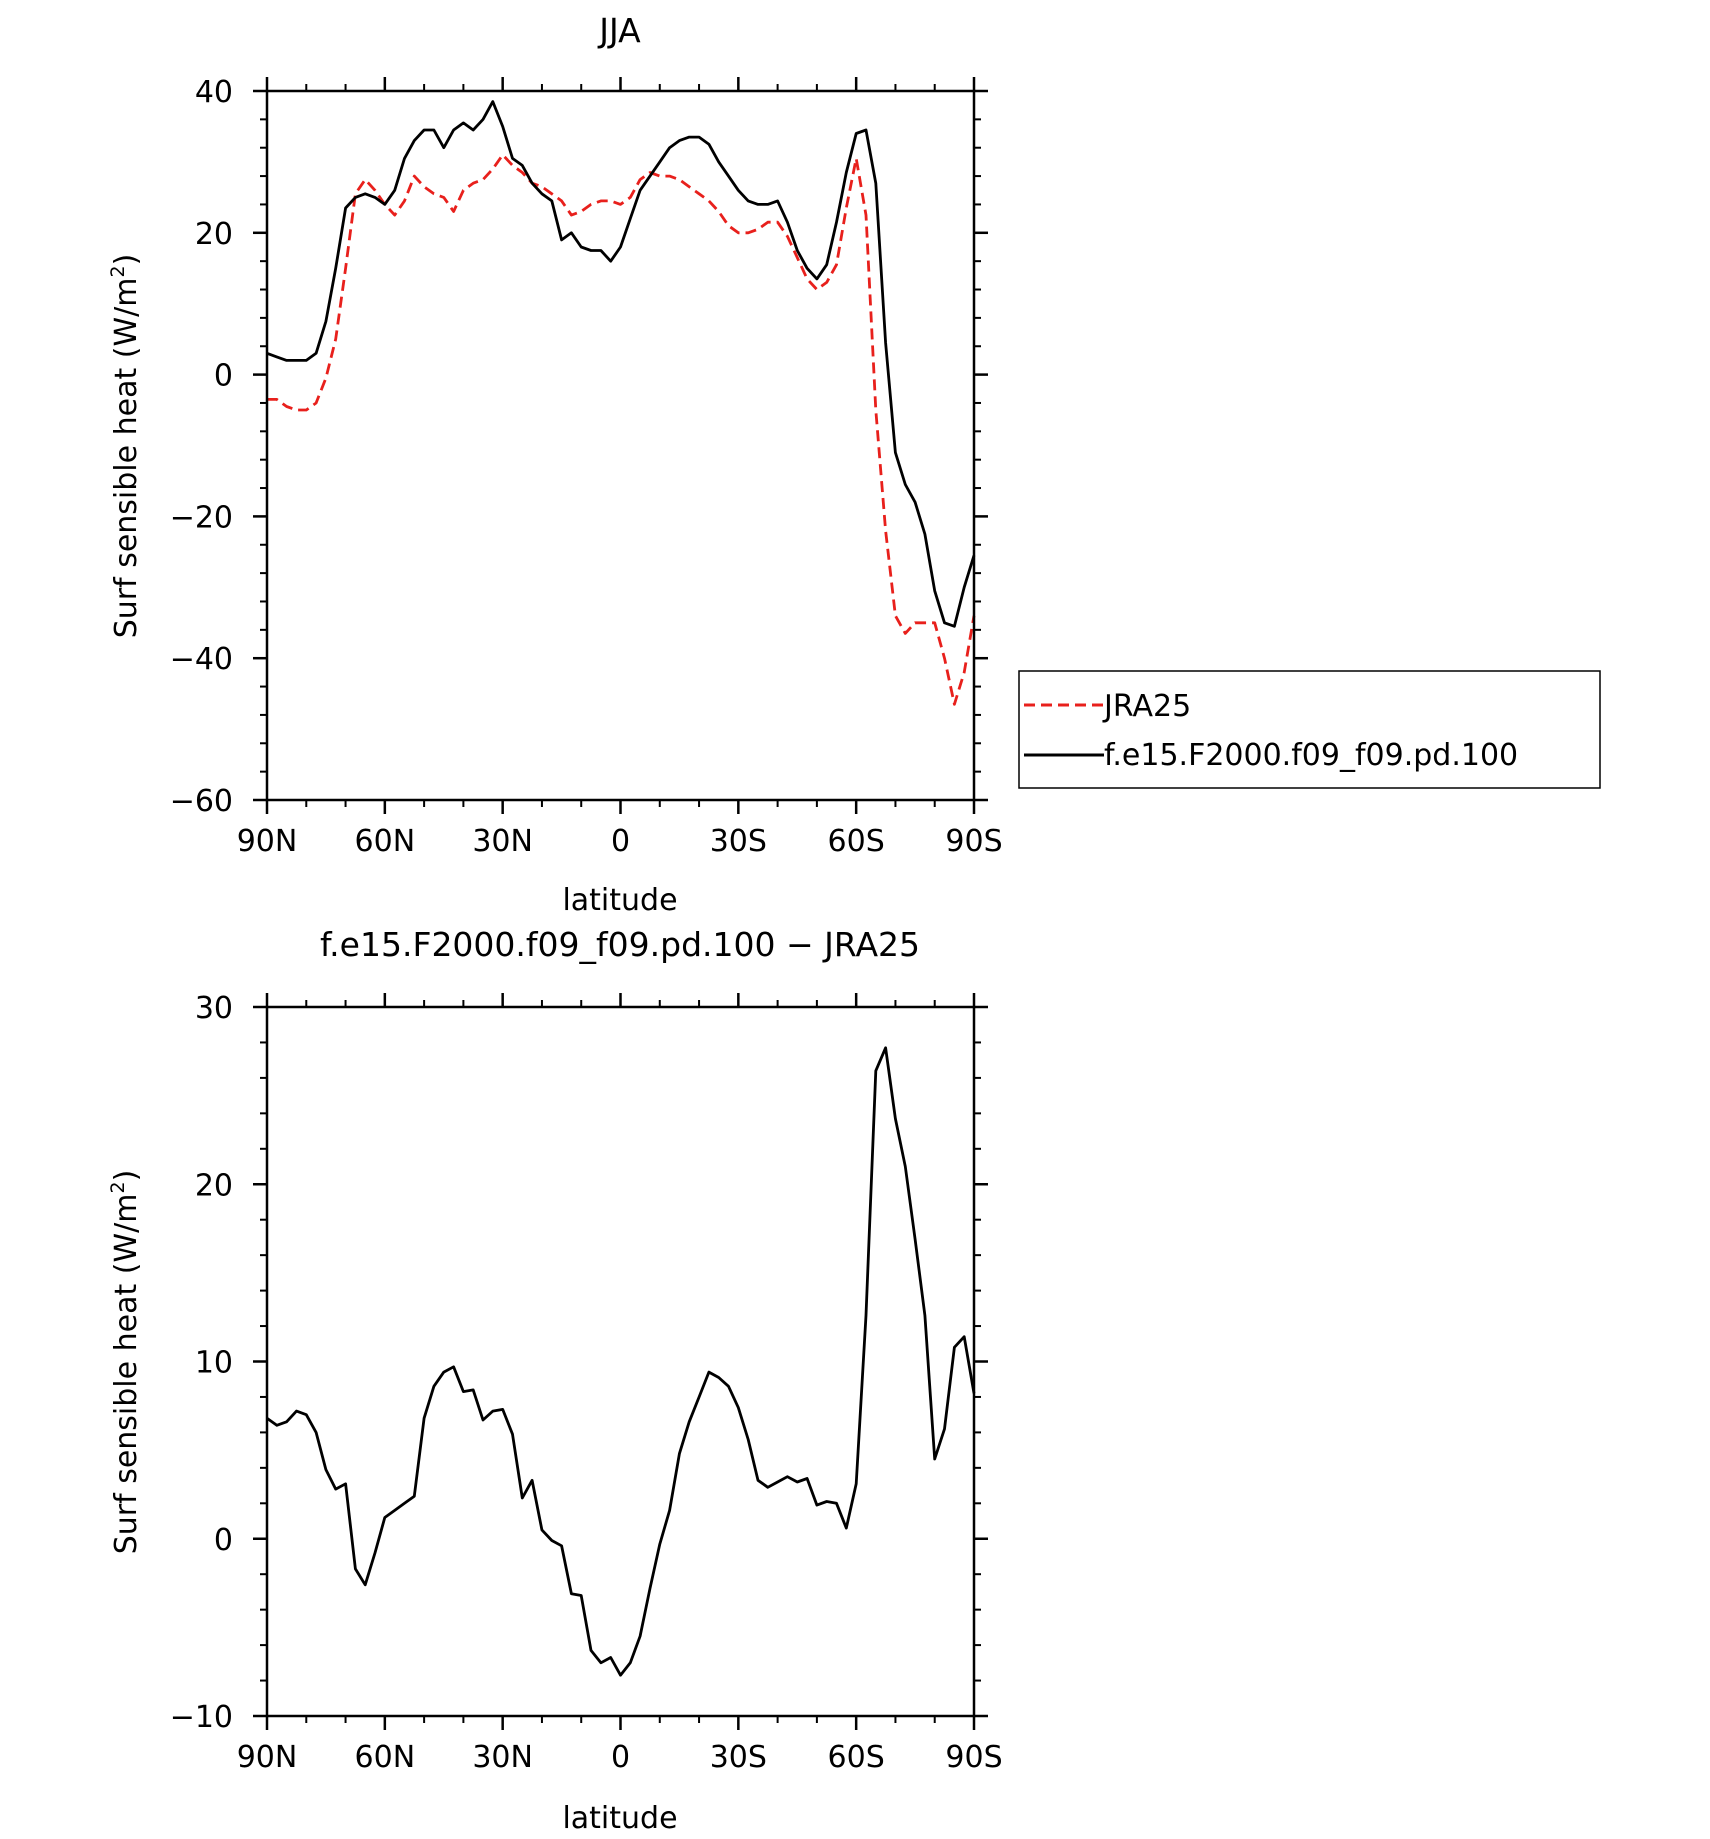 The width and height of the screenshot is (1710, 1839). Describe the element at coordinates (856, 1757) in the screenshot. I see `bottom-x-tick-label: 60S` at that location.